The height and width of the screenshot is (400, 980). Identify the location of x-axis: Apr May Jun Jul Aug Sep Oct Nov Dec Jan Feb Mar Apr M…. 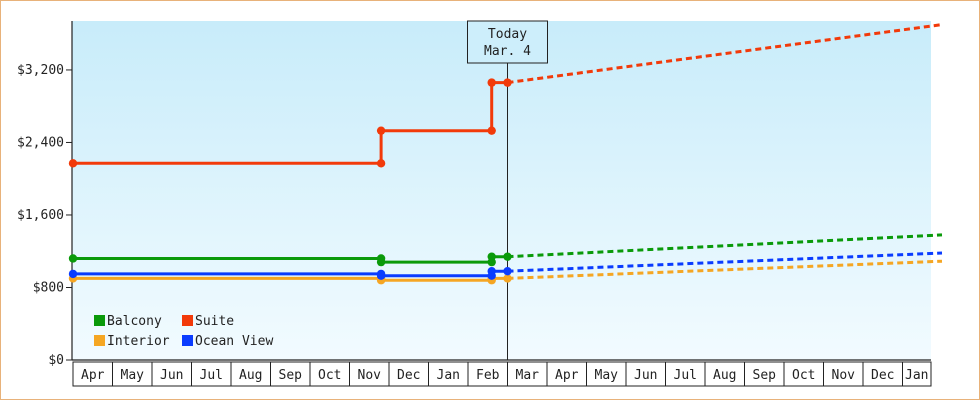
(502, 373).